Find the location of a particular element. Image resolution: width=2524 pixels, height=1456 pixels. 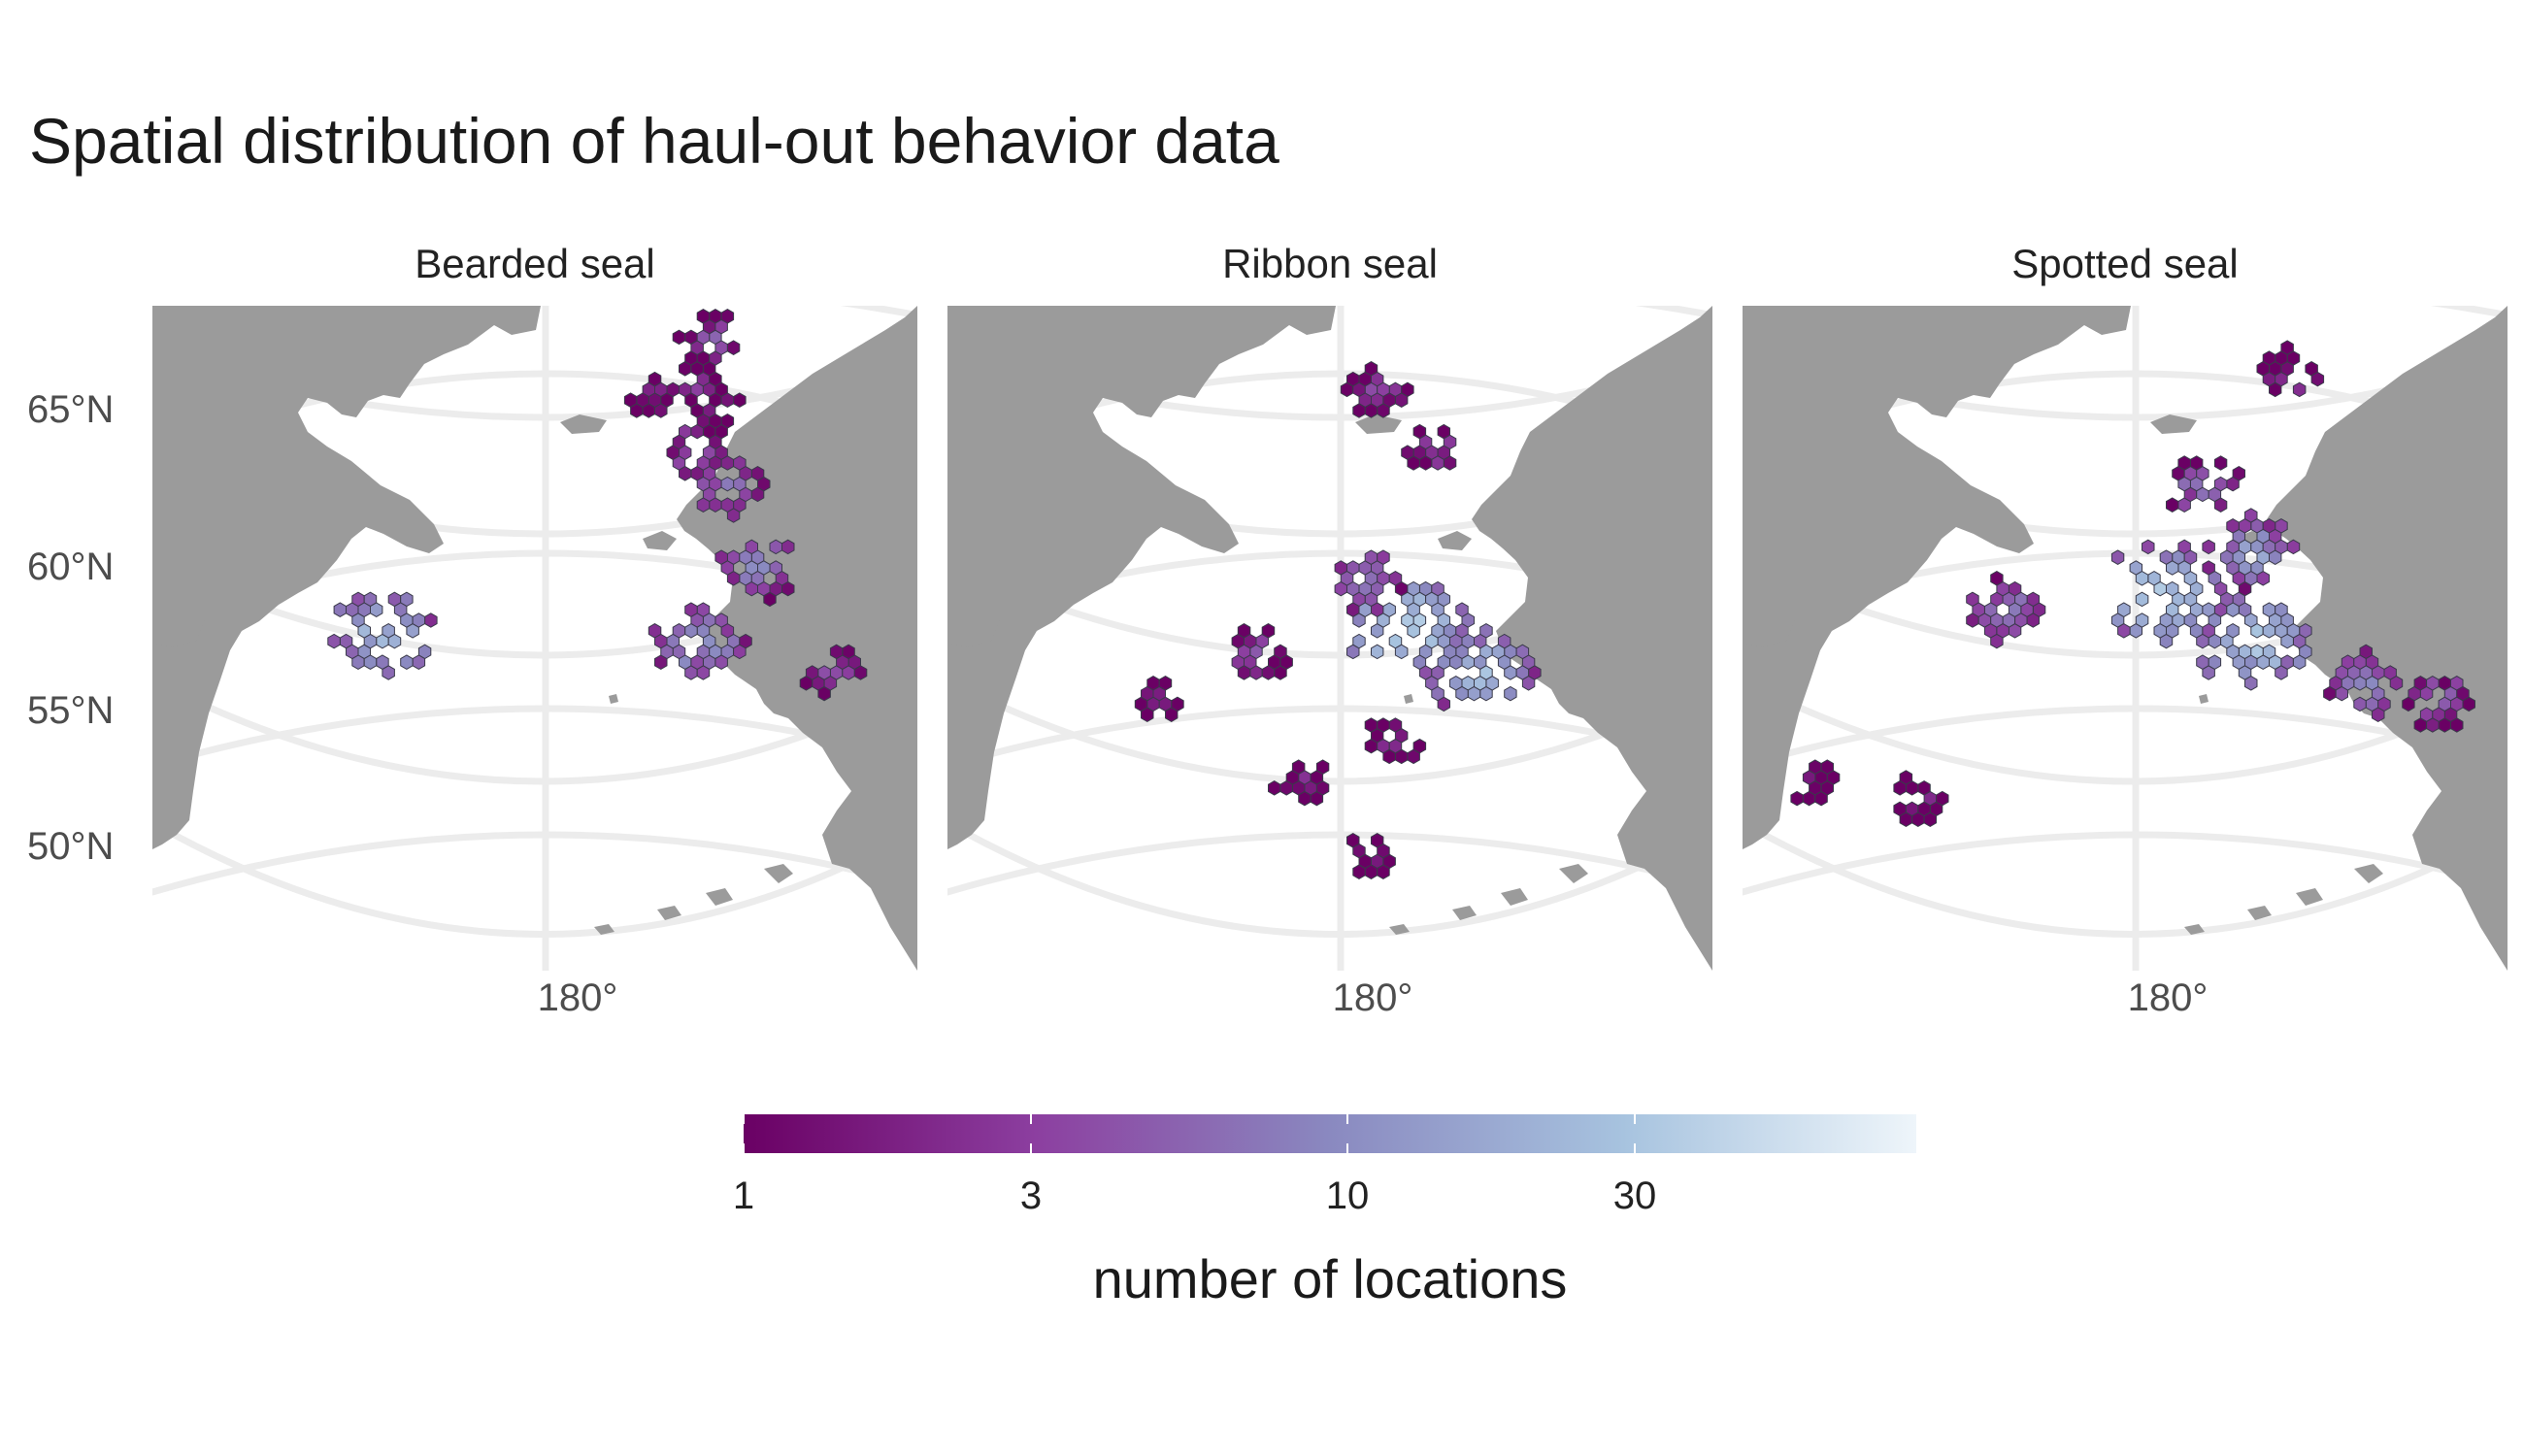

legend-title: number of locations is located at coordinates (1330, 1278).